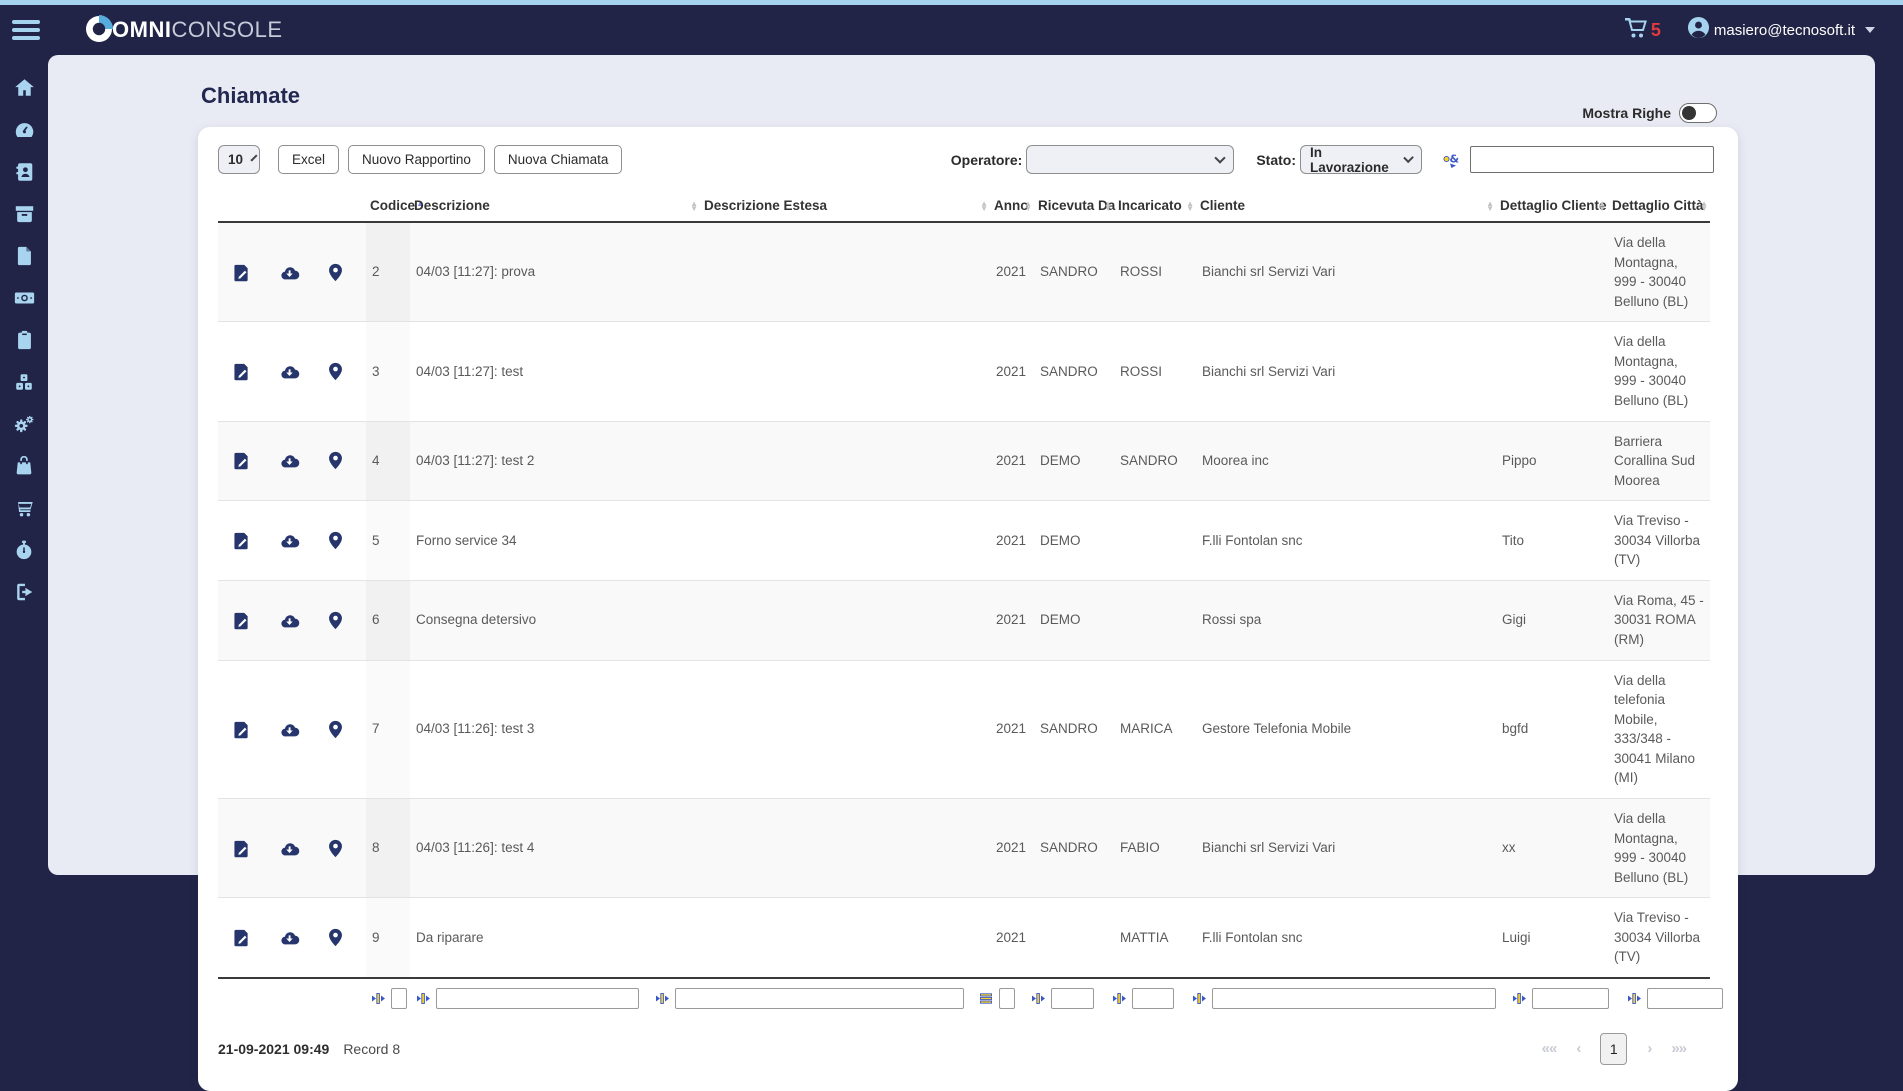  I want to click on filter-icon-cliente, so click(1199, 998).